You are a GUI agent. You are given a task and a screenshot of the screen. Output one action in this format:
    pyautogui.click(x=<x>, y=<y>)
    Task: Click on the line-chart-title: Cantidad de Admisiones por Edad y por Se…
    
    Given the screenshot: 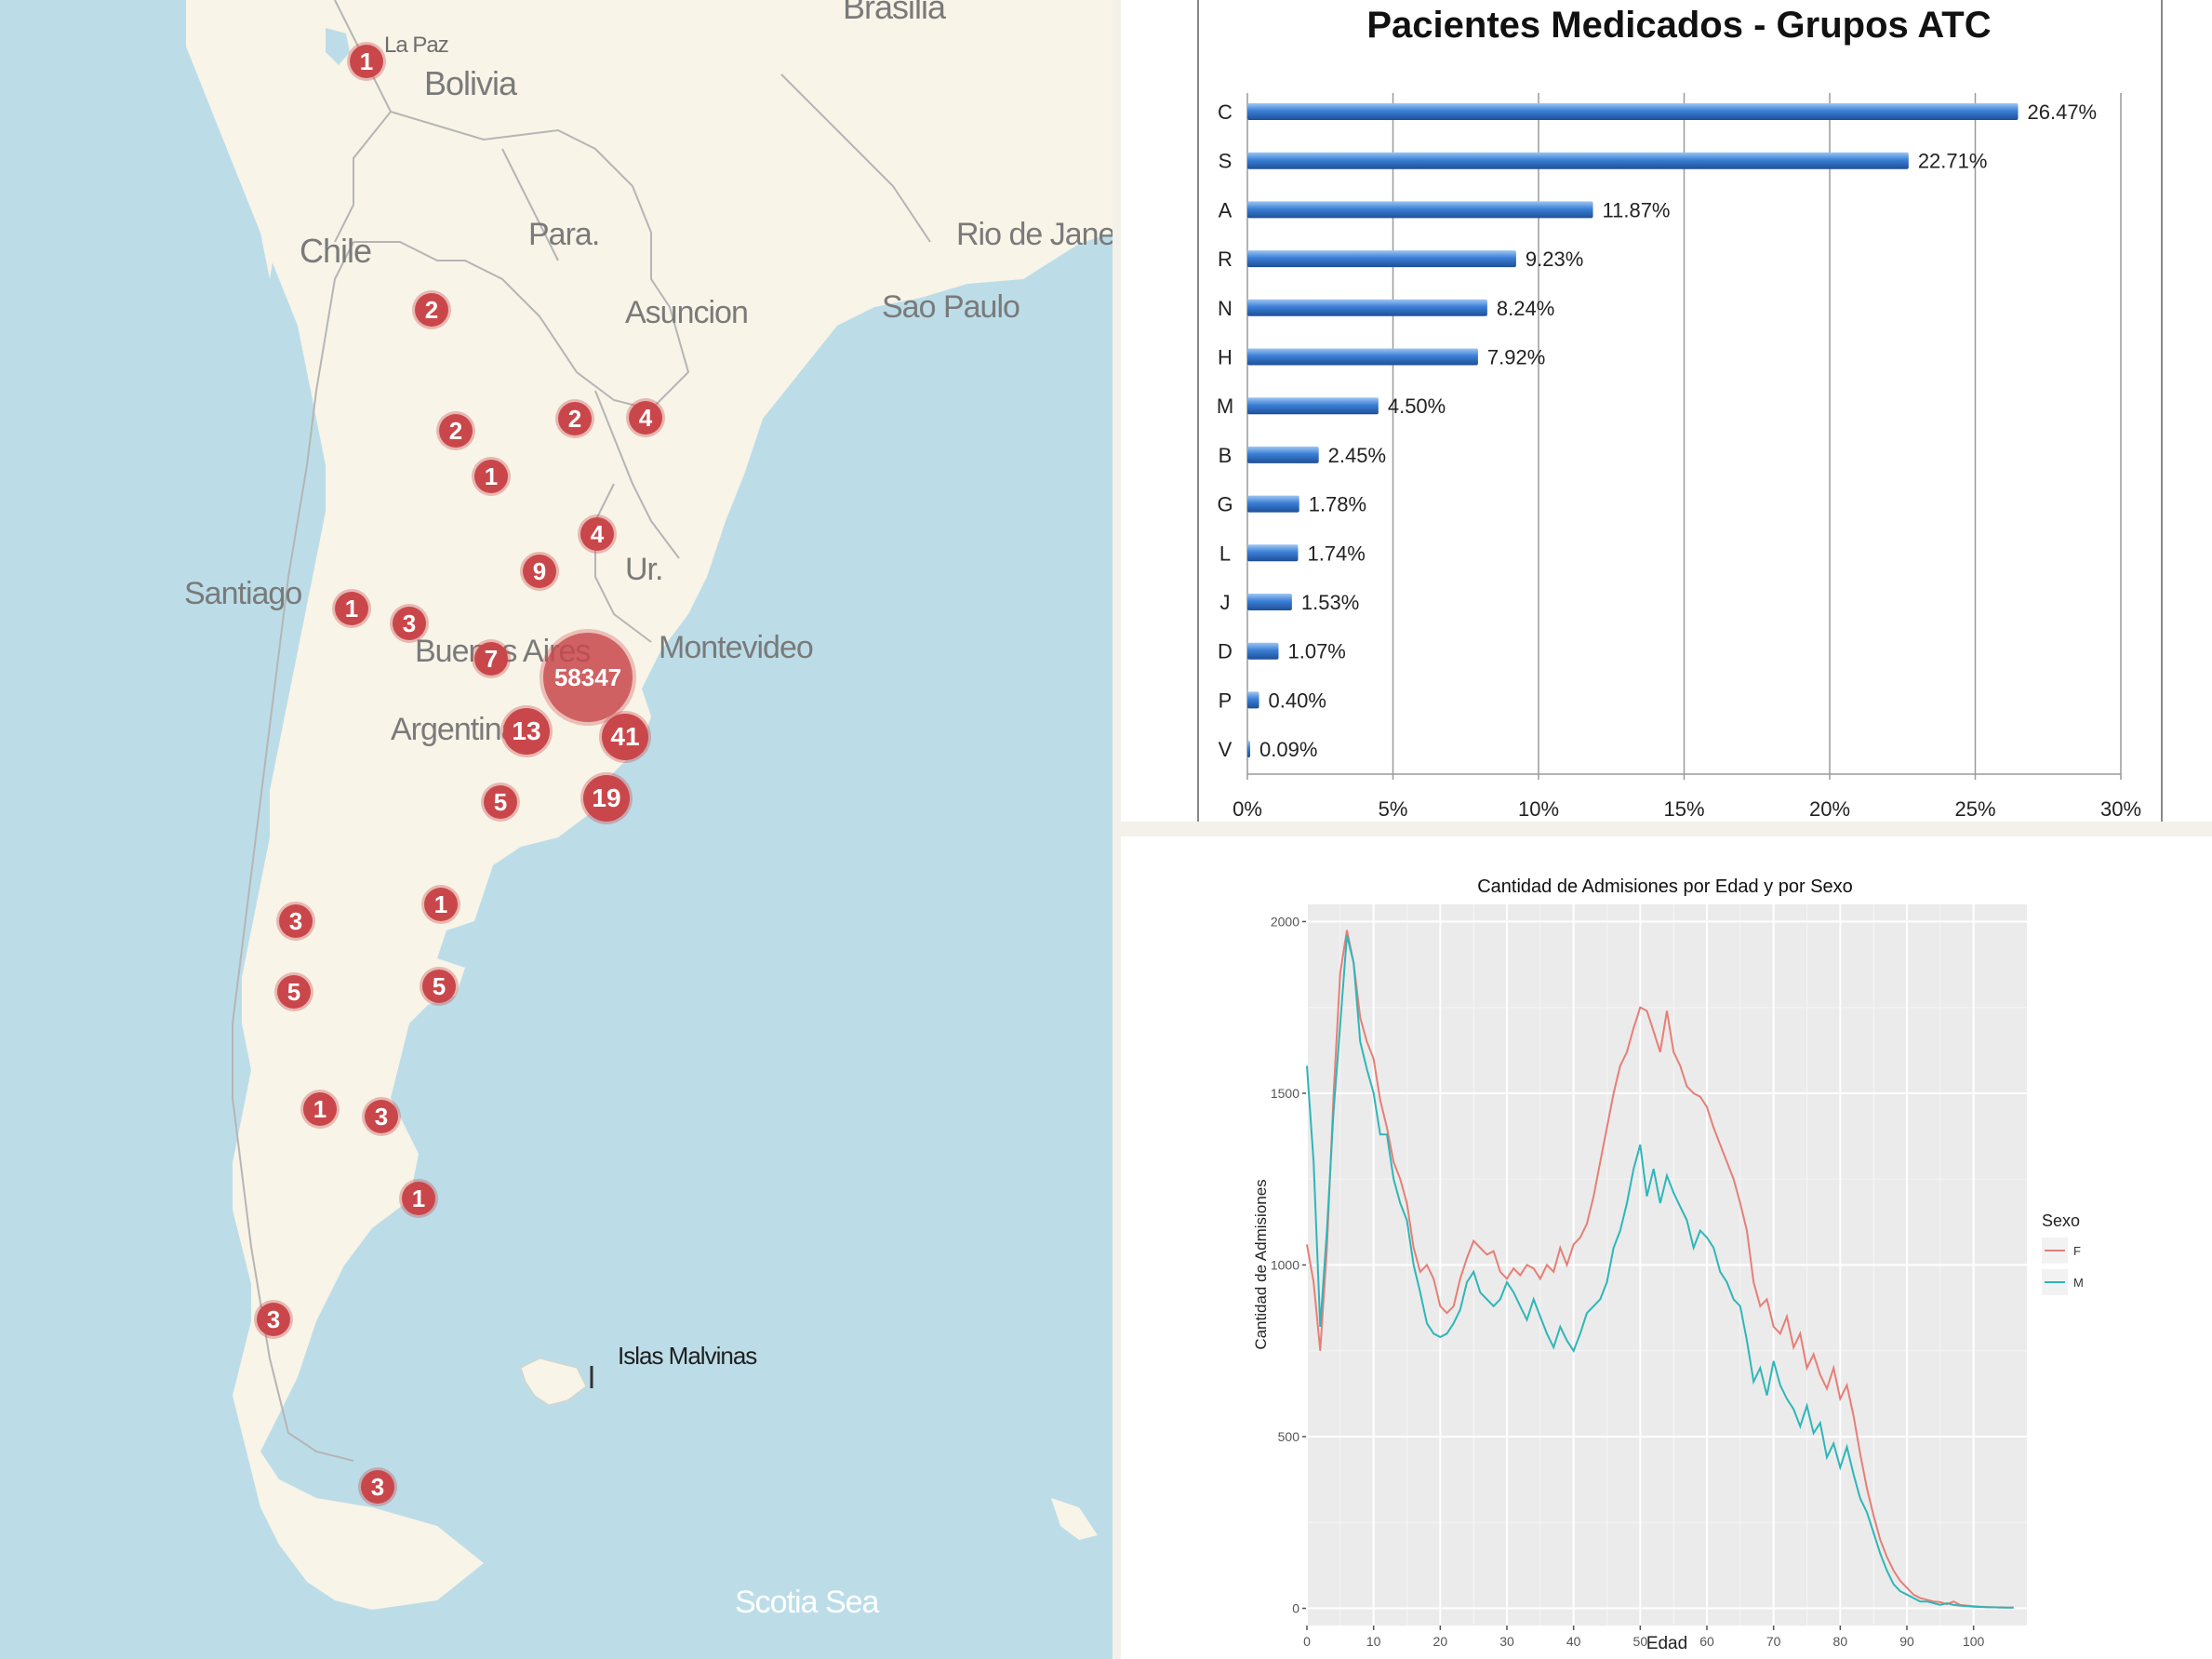 What is the action you would take?
    pyautogui.click(x=1665, y=886)
    